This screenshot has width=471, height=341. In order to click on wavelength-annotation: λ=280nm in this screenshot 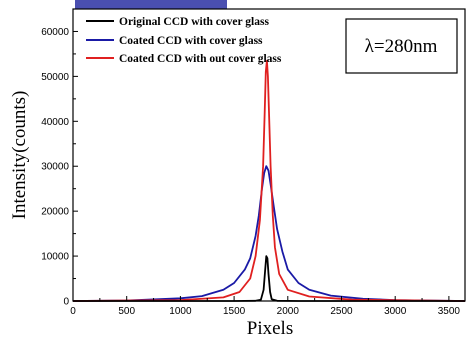, I will do `click(401, 46)`.